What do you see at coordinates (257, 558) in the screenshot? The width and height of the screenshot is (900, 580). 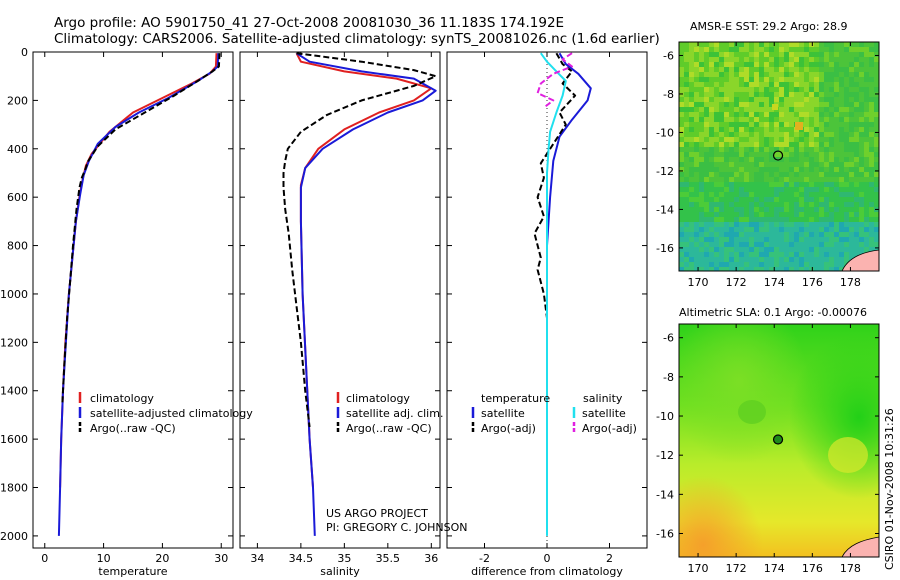 I see `x-tick-label: 34` at bounding box center [257, 558].